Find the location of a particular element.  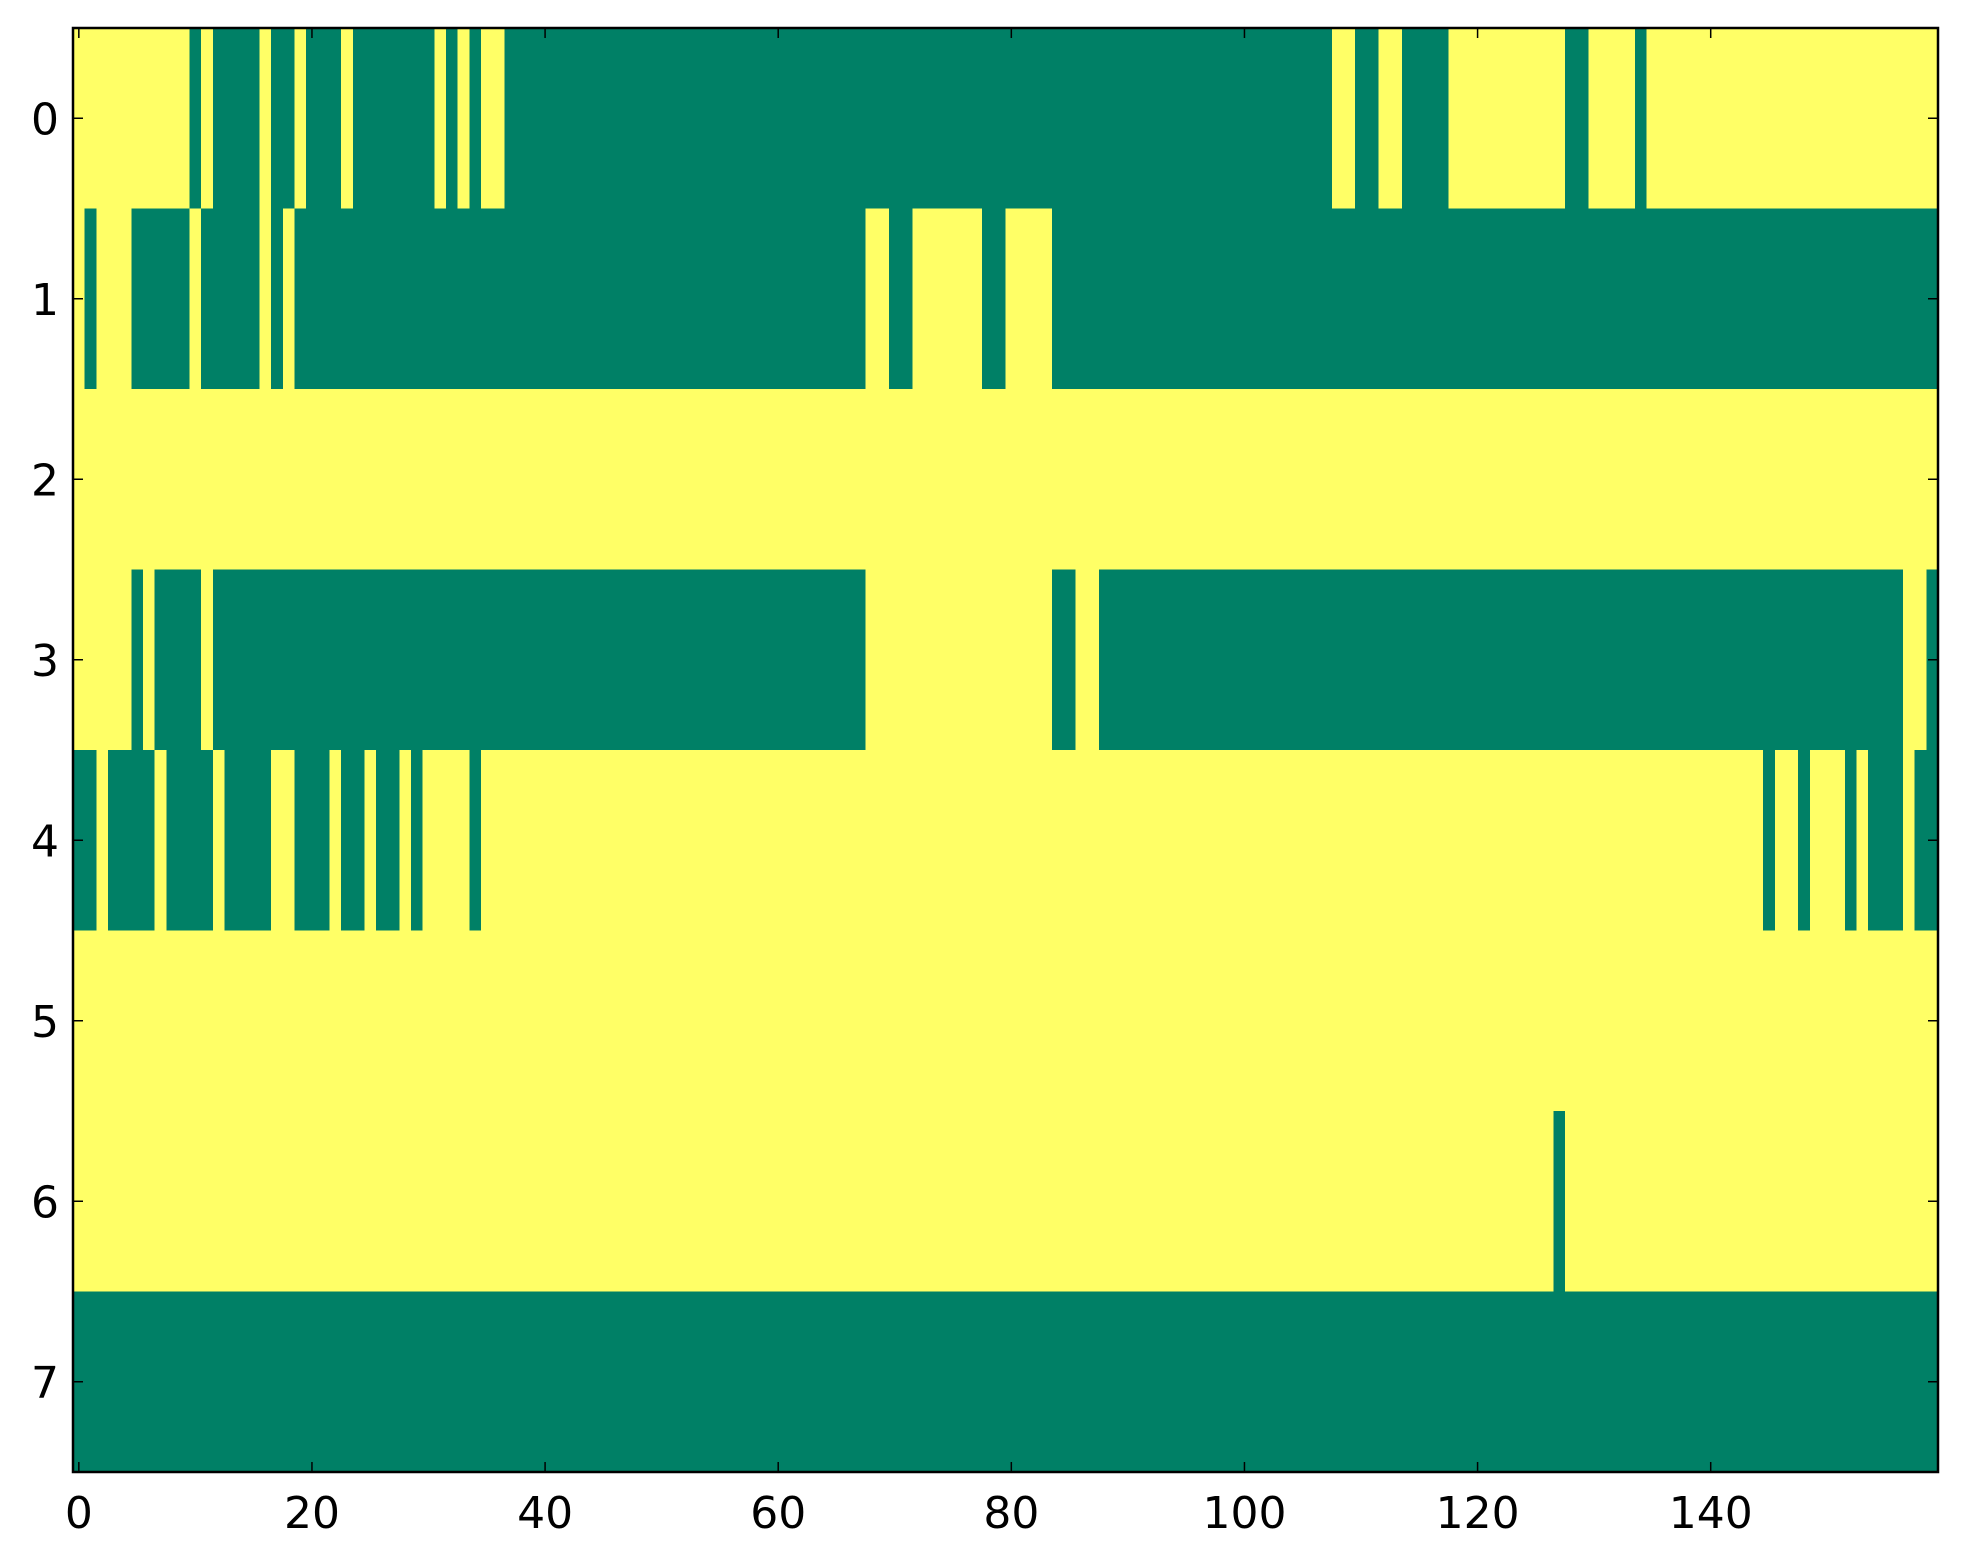

x-tick-label: 140 is located at coordinates (1711, 1513).